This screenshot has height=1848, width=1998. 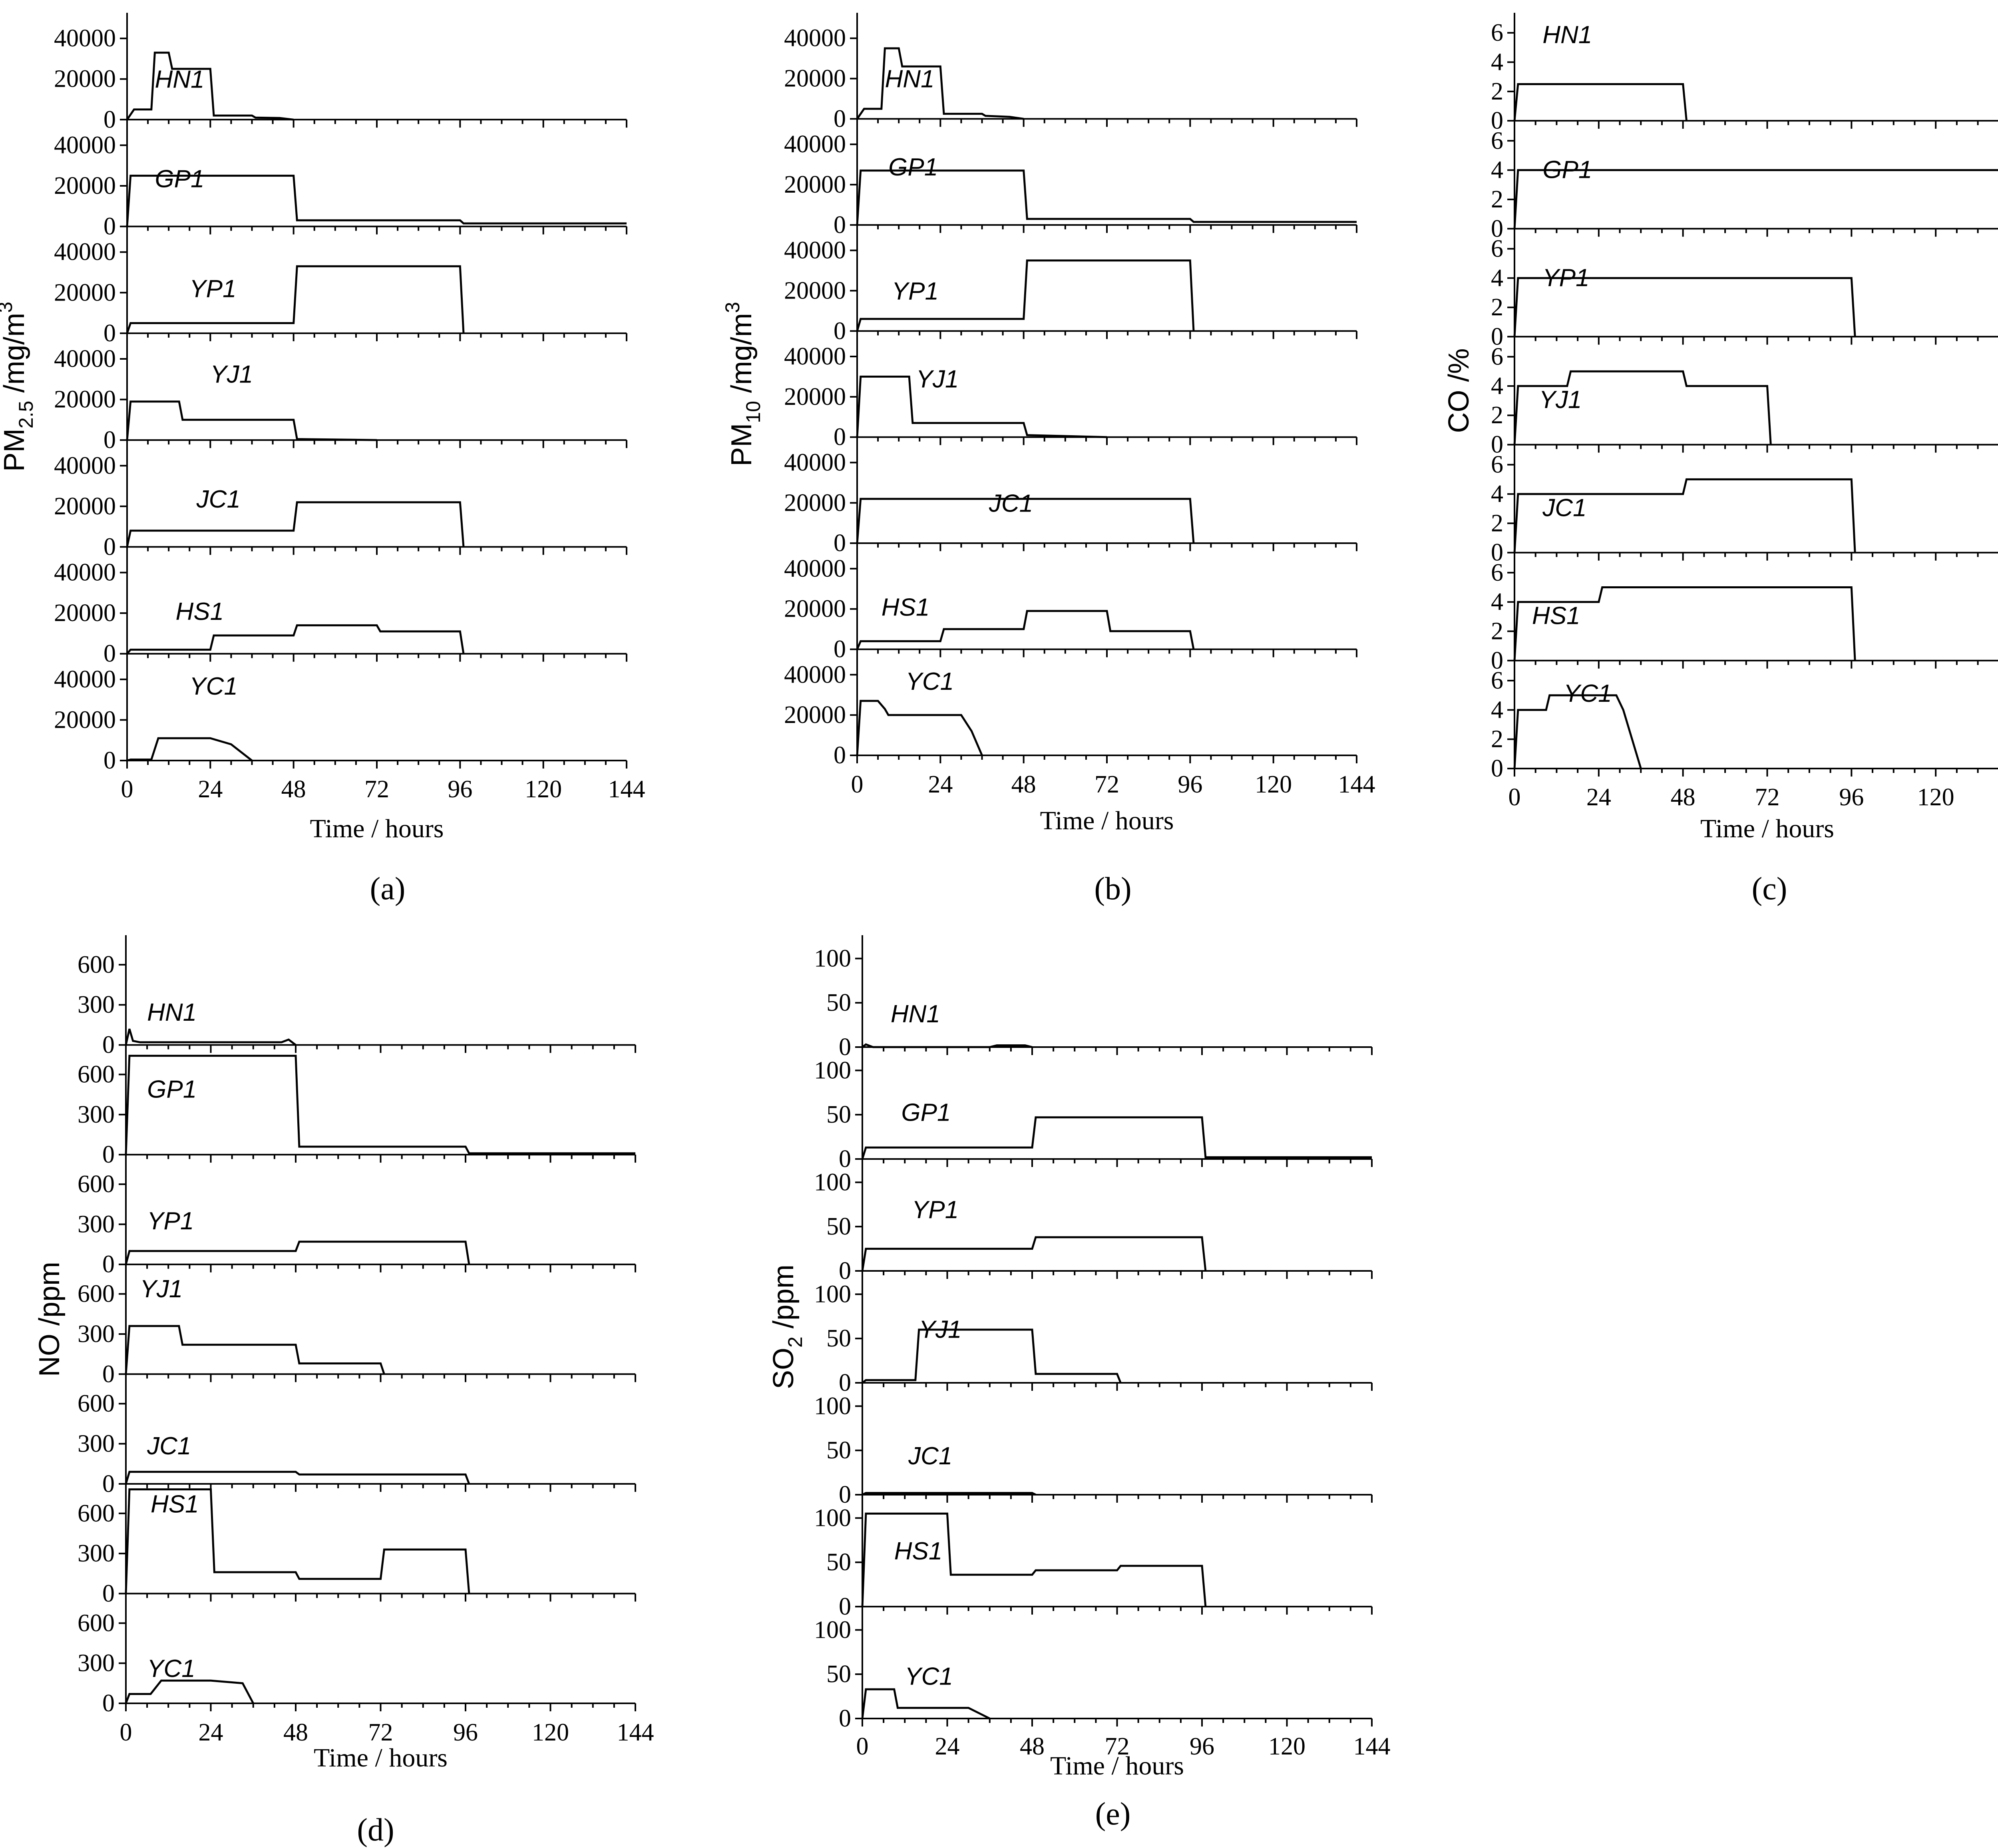 What do you see at coordinates (357, 997) in the screenshot?
I see `subplot-hn1: 0 300 600 HN1` at bounding box center [357, 997].